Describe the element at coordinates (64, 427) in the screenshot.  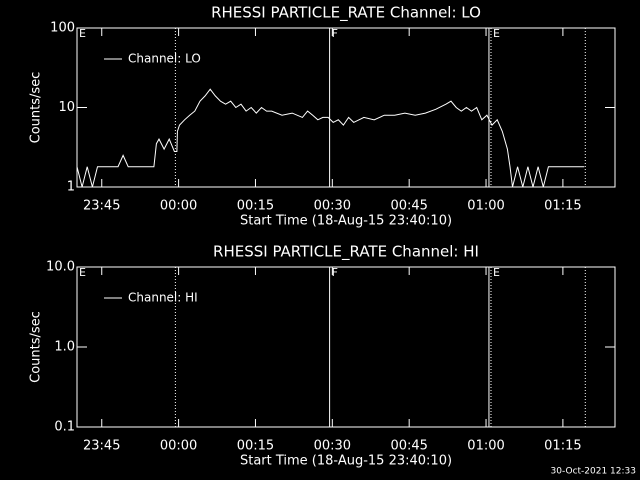
I see `y-tick-label: 0.1` at that location.